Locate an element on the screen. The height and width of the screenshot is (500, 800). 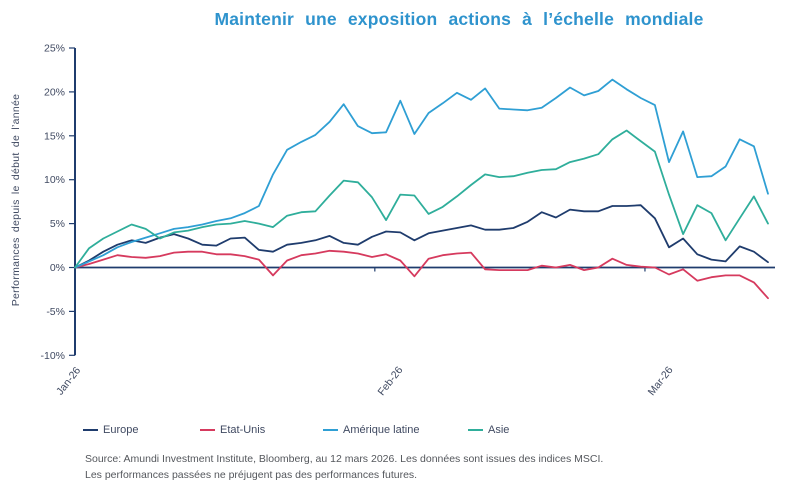
series-line-etat-unis is located at coordinates (421, 274).